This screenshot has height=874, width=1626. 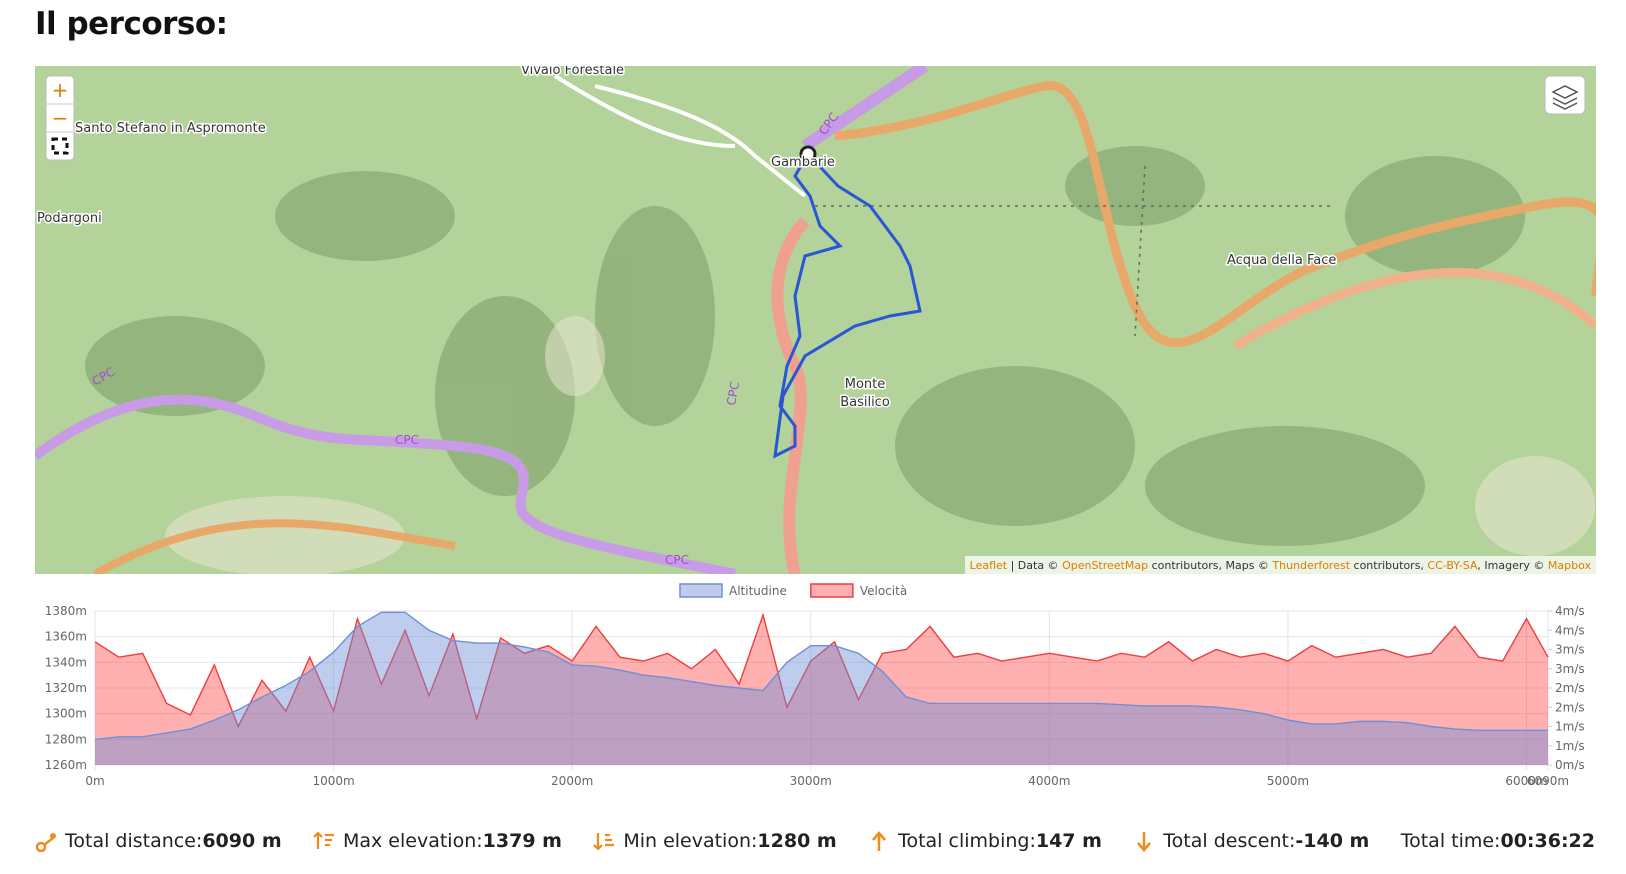 What do you see at coordinates (811, 781) in the screenshot?
I see `x-tick-label: 3000m` at bounding box center [811, 781].